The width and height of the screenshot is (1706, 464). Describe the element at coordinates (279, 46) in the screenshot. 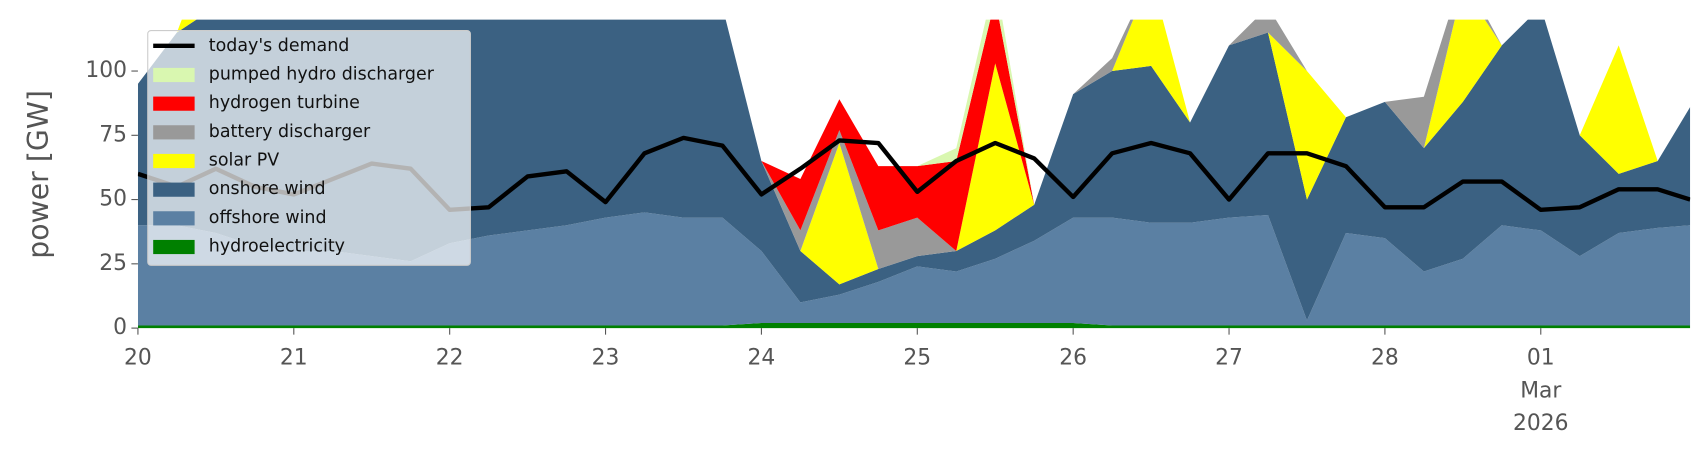

I see `legend-label: today's demand` at that location.